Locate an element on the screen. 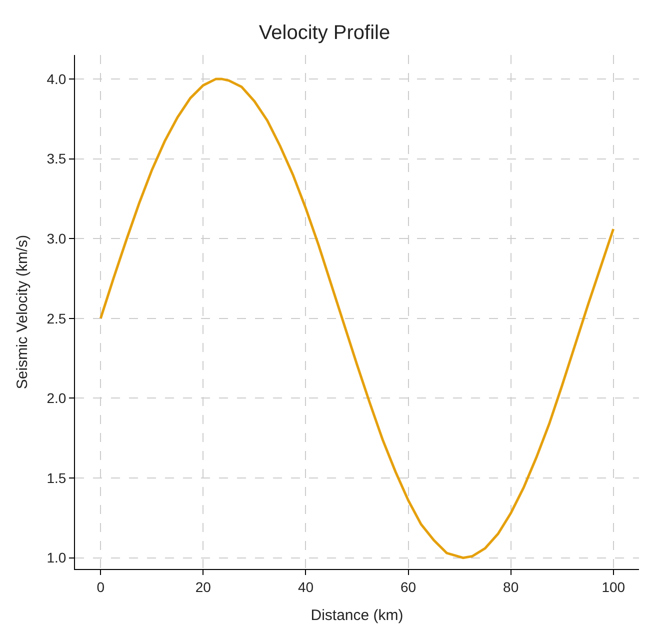 The height and width of the screenshot is (629, 649). x-axis-title: Distance (km) is located at coordinates (357, 615).